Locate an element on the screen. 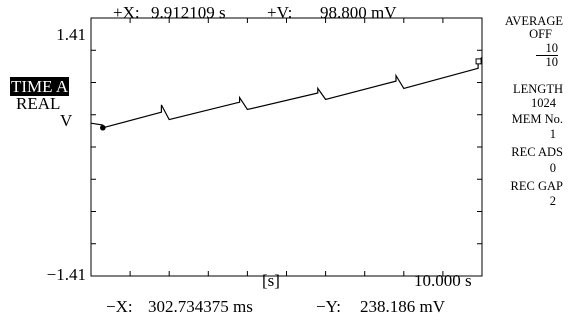 The width and height of the screenshot is (570, 325). minus-x-label: −X: is located at coordinates (119, 306).